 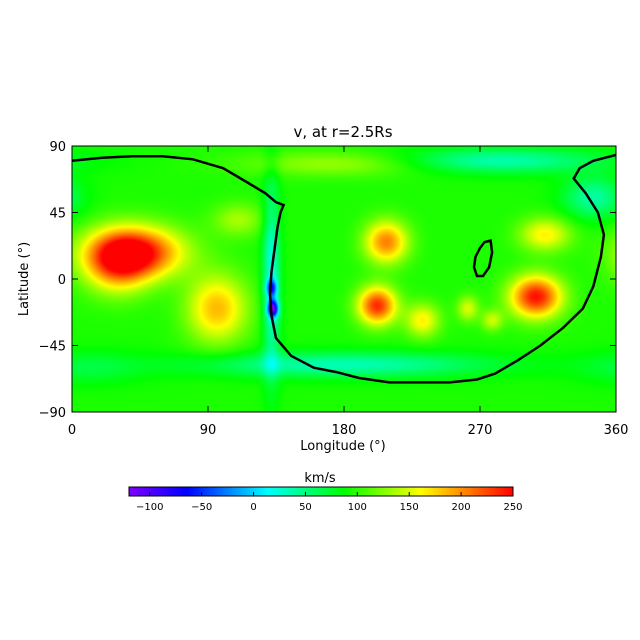 What do you see at coordinates (344, 430) in the screenshot?
I see `x-tick-label: 180` at bounding box center [344, 430].